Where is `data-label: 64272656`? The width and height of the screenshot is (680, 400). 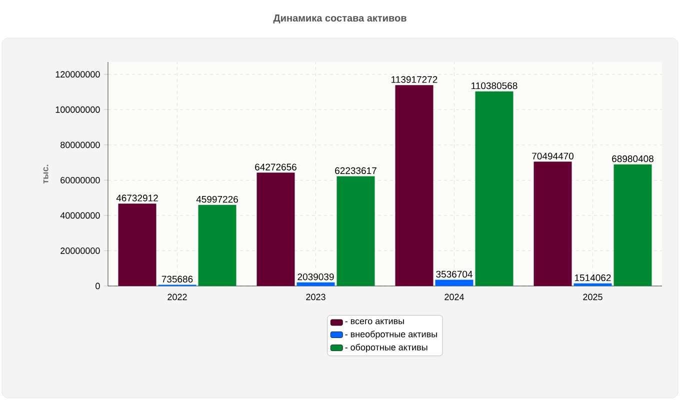 data-label: 64272656 is located at coordinates (275, 167).